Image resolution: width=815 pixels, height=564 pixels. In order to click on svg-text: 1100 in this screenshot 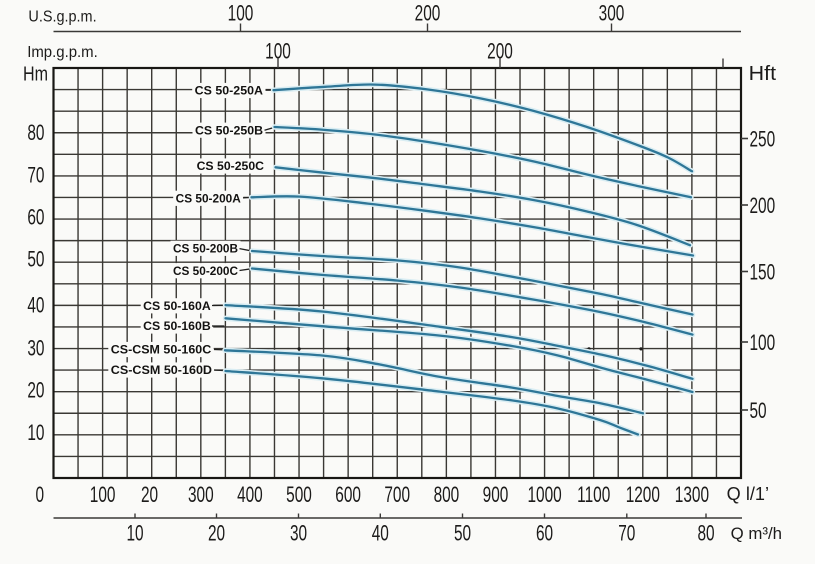, I will do `click(593, 496)`.